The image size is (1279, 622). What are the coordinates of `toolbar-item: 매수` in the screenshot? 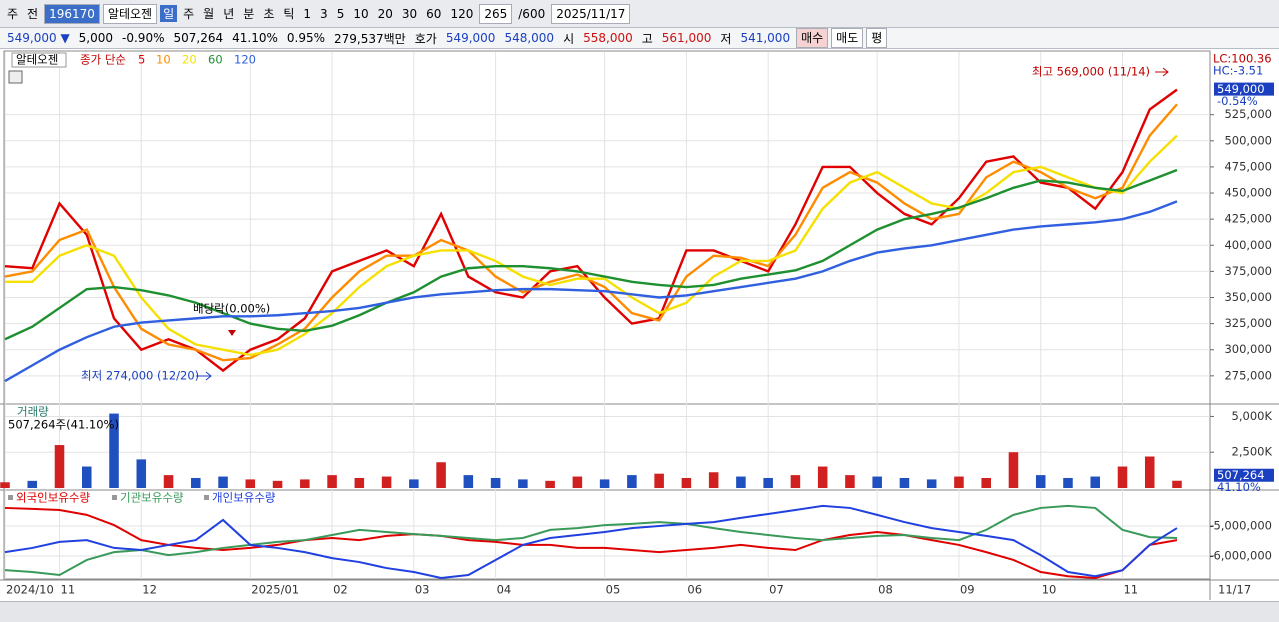 It's located at (812, 38).